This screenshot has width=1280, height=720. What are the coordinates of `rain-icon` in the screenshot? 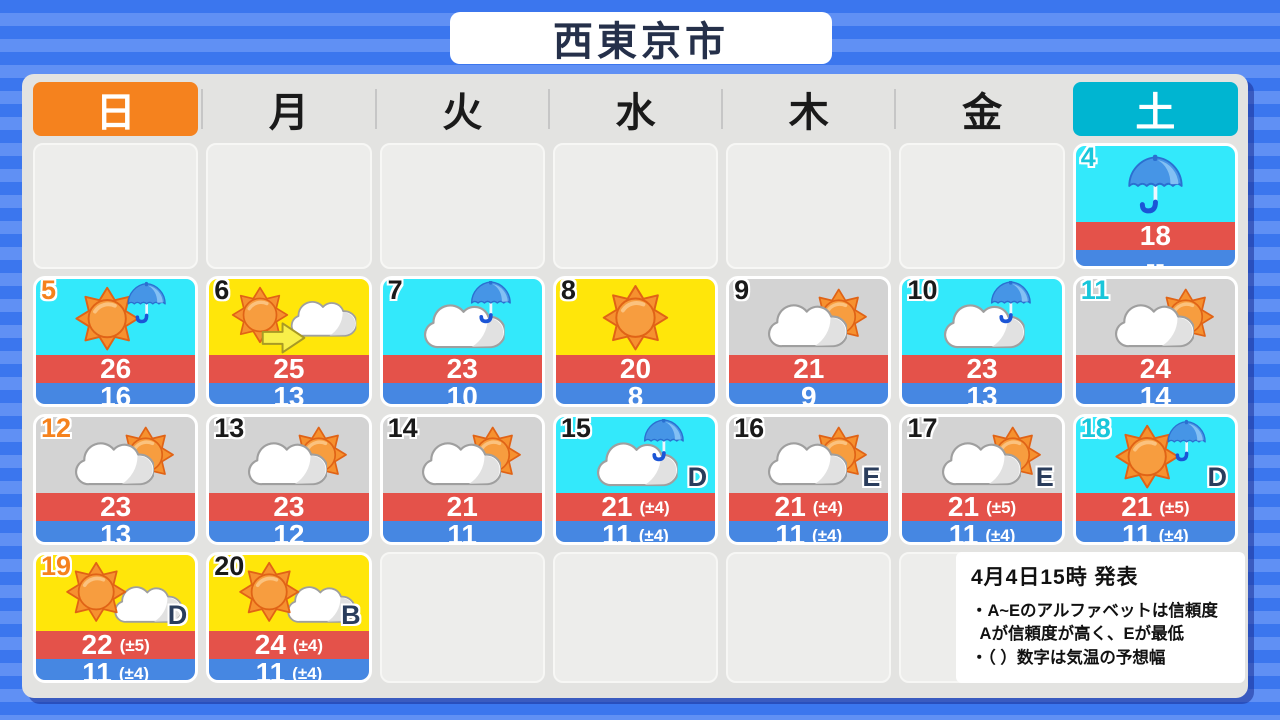 It's located at (1155, 184).